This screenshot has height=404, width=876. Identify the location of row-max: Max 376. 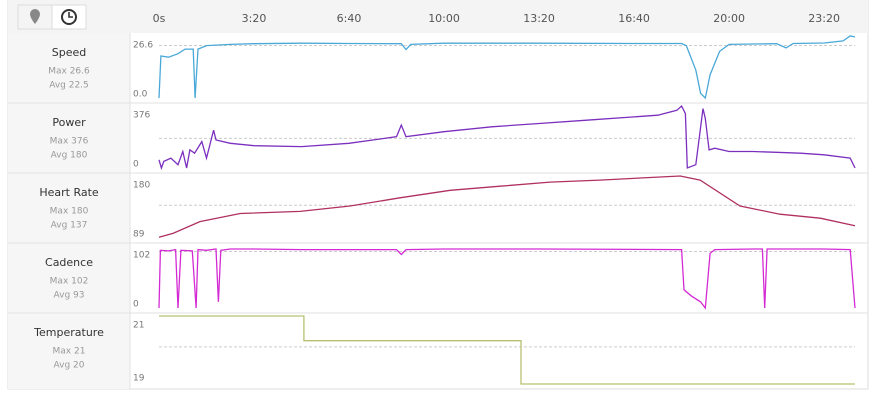
(69, 142).